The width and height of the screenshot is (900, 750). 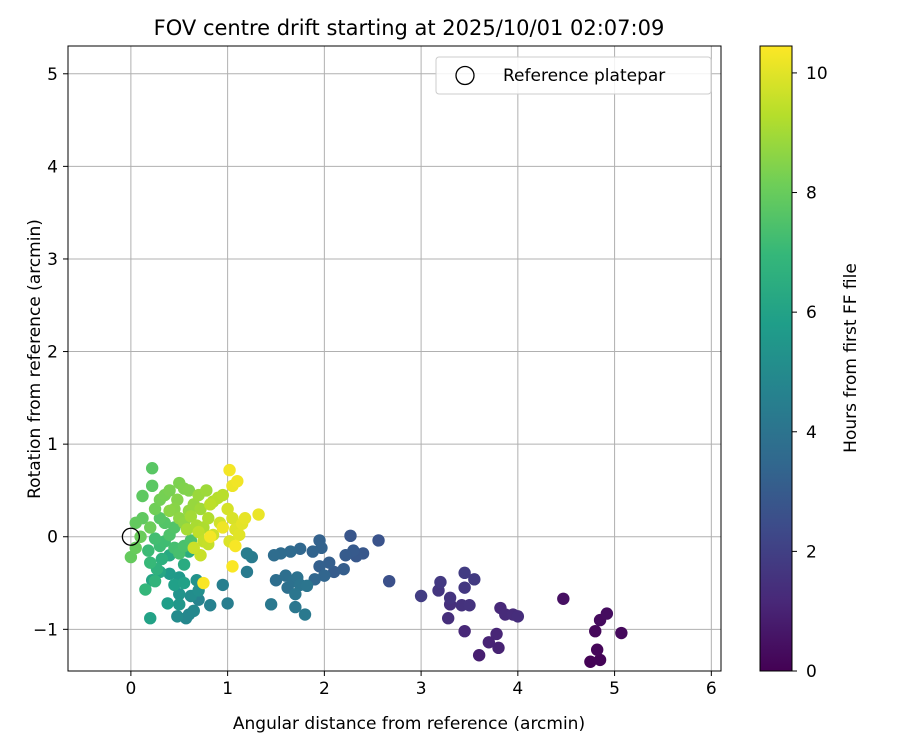 I want to click on x-tick-label: 5, so click(x=614, y=689).